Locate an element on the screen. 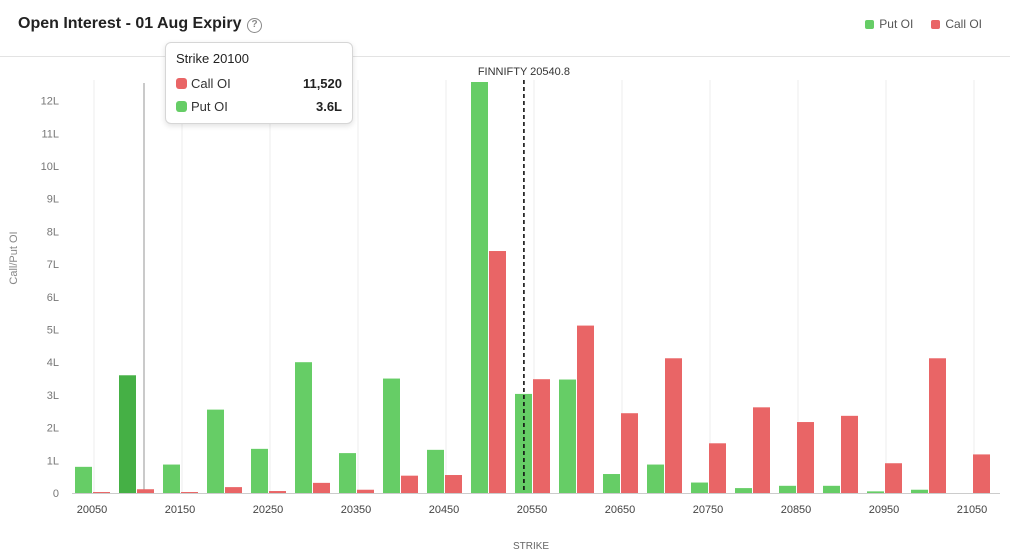  tooltip-row-call-oi: Call OI 11,520 is located at coordinates (259, 83).